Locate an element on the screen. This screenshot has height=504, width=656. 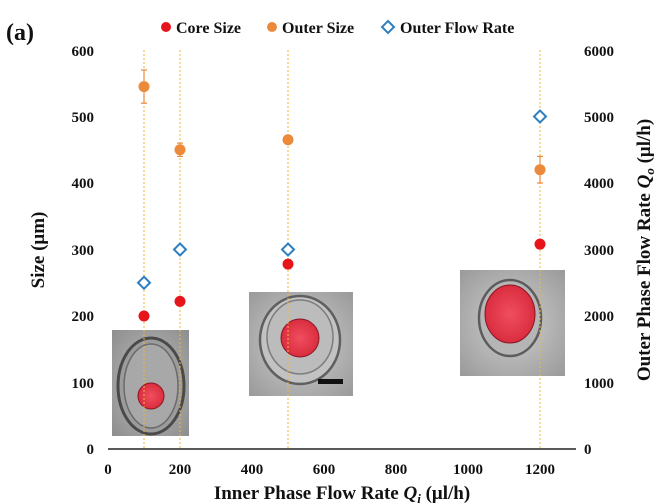
x-tick-label: 1200 is located at coordinates (540, 470).